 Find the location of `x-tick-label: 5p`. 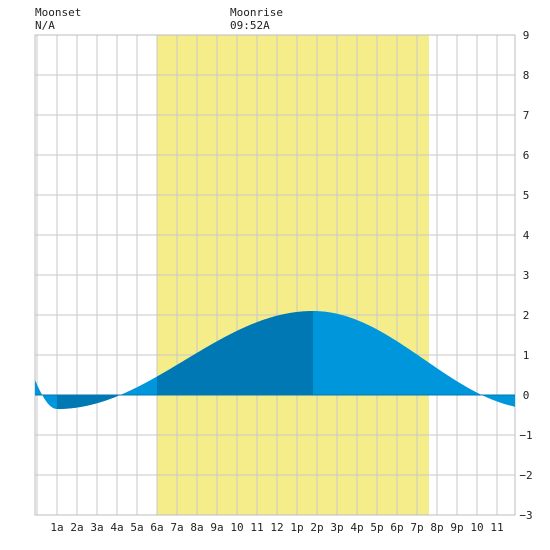

x-tick-label: 5p is located at coordinates (376, 527).